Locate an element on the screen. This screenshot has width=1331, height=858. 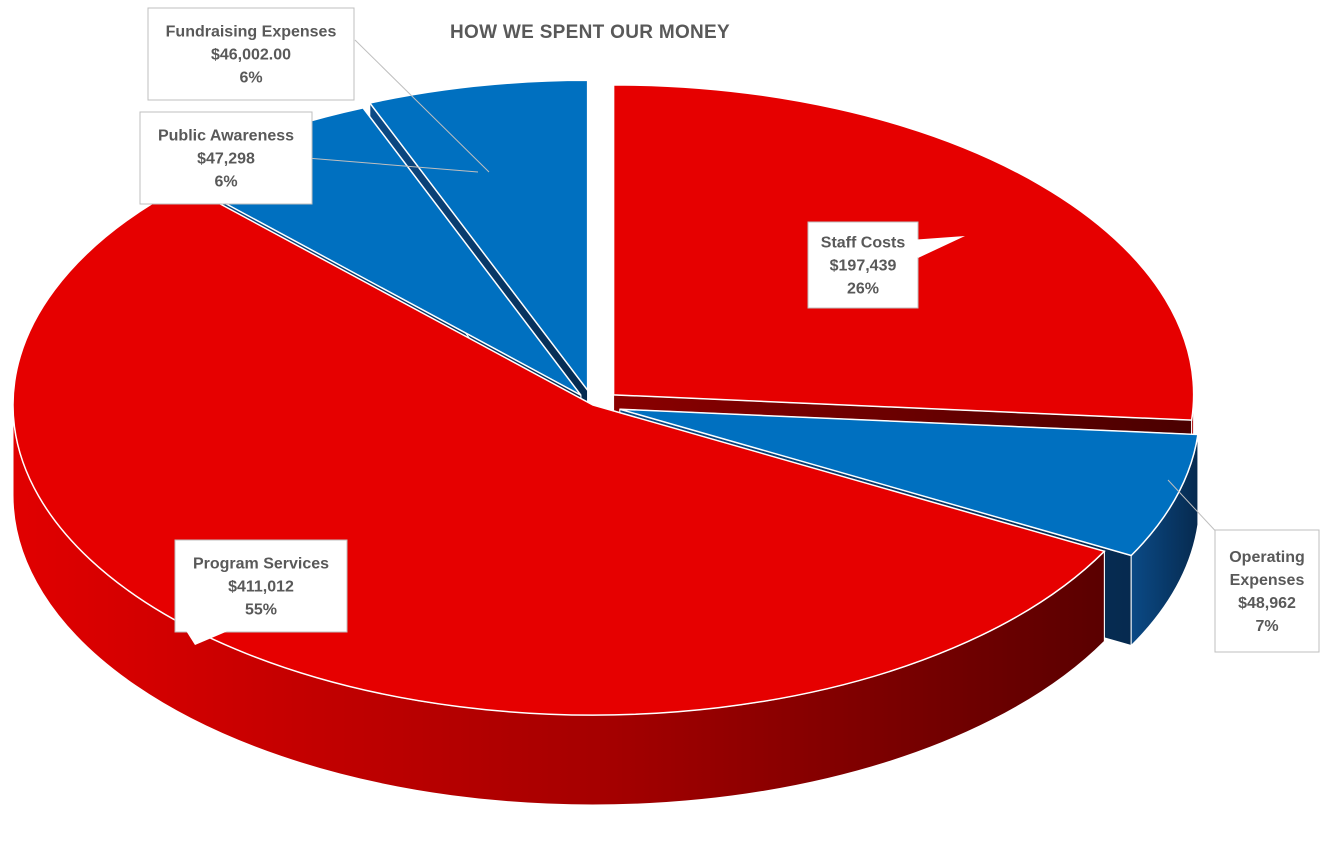
data-label-operating-expenses: Operating Expenses $48,962 7% is located at coordinates (1267, 591).